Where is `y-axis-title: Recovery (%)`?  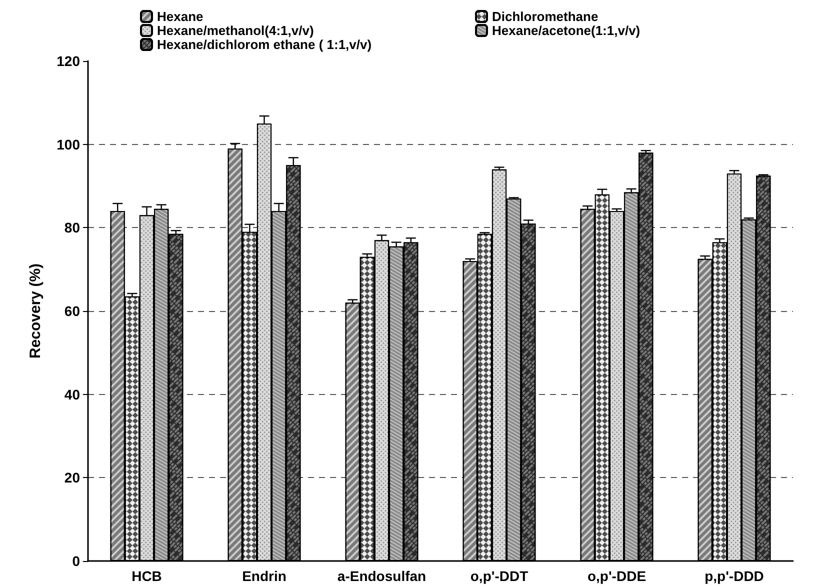 y-axis-title: Recovery (%) is located at coordinates (35, 311).